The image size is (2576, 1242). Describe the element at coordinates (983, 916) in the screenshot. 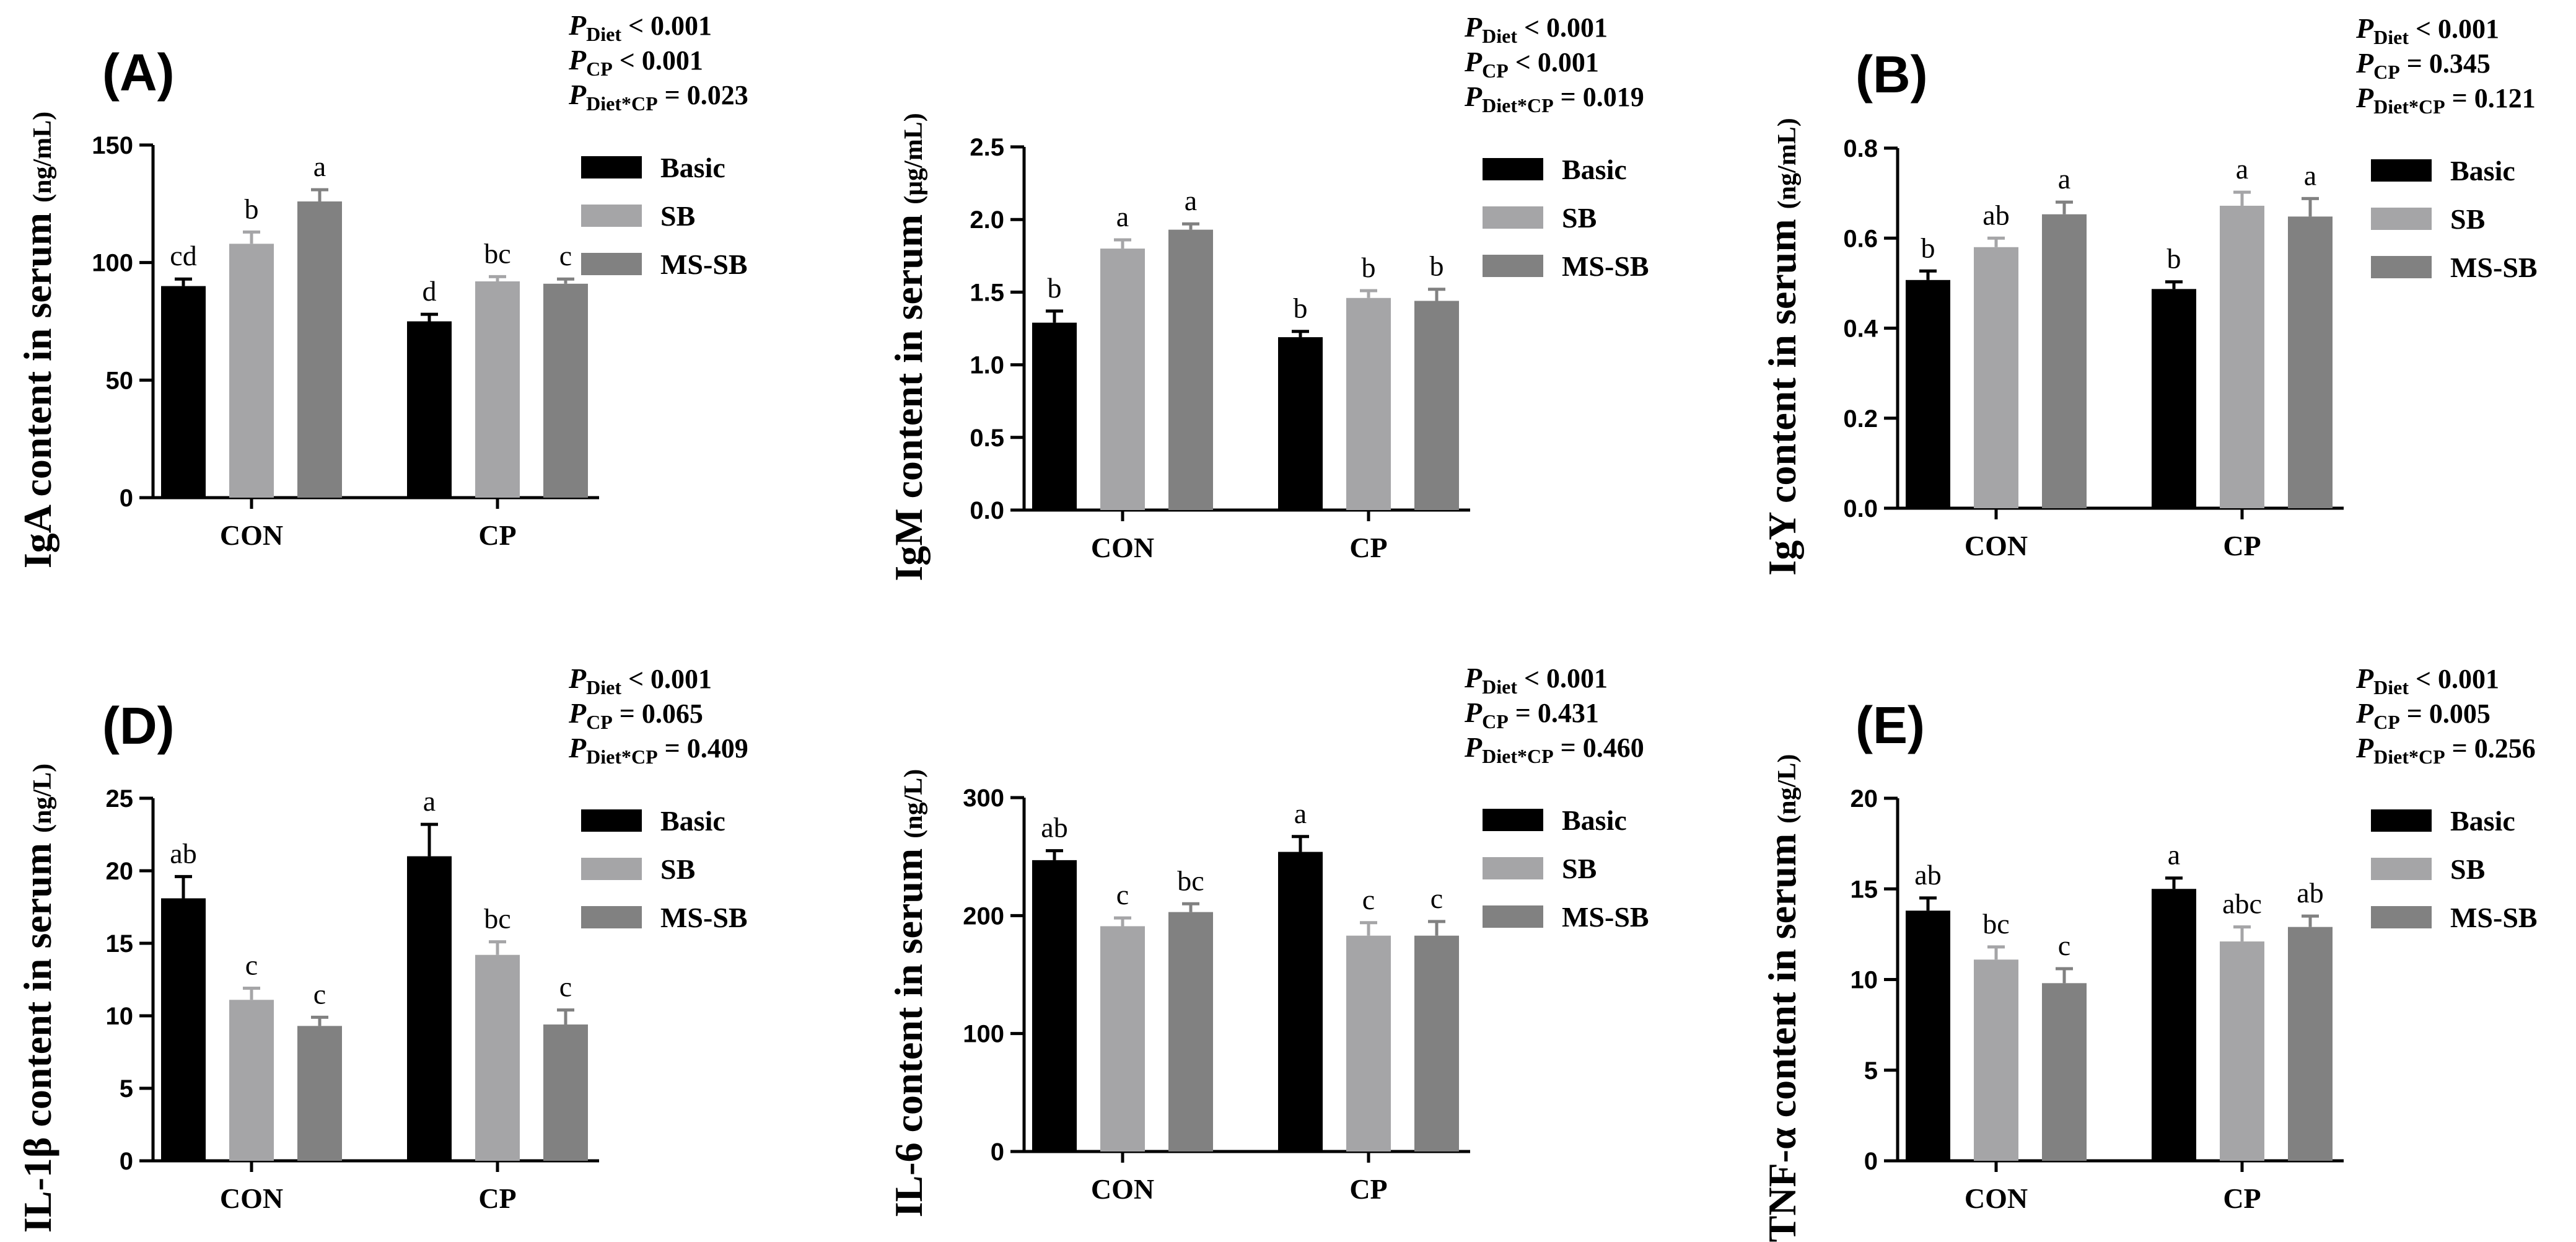

I see `y-tick-label: 200` at that location.